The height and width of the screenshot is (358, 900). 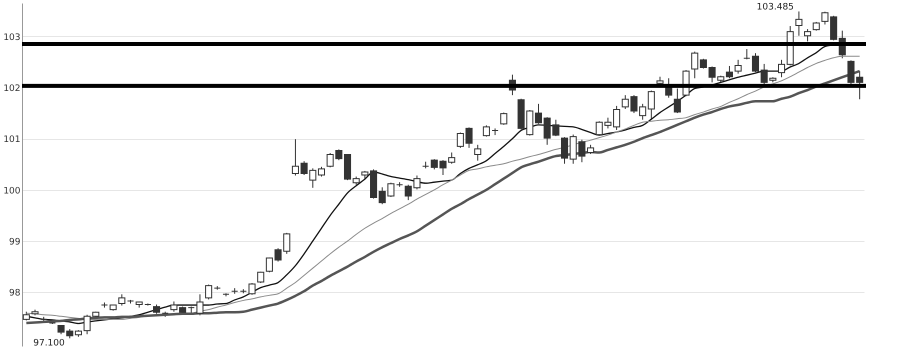 I want to click on y-tick-label: 101, so click(x=11, y=140).